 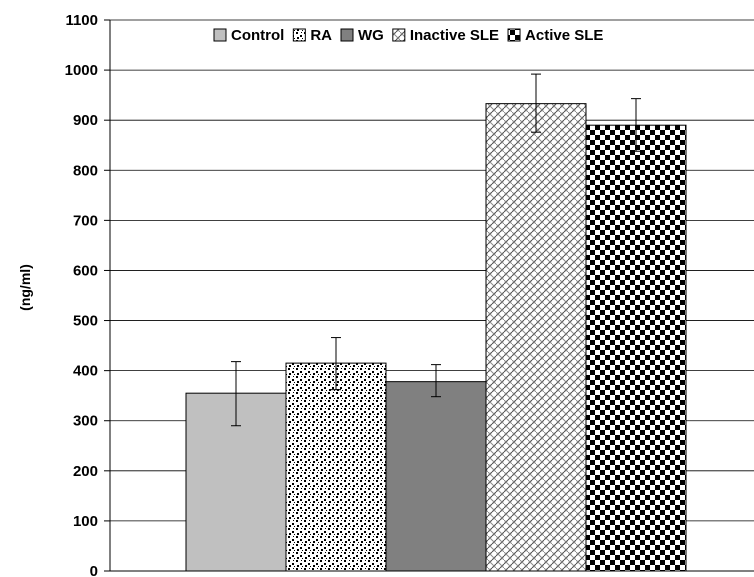 I want to click on y-tick-label: 700, so click(x=85, y=220).